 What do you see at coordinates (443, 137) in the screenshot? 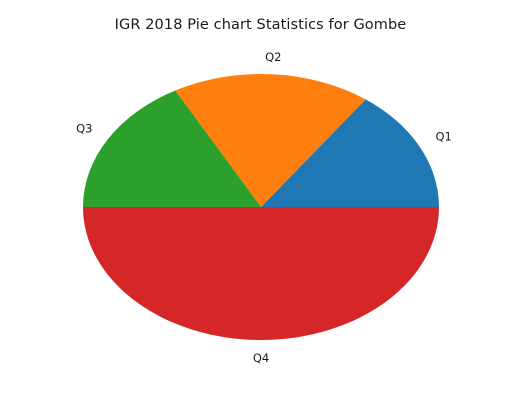
I see `pie-label-q1: Q1` at bounding box center [443, 137].